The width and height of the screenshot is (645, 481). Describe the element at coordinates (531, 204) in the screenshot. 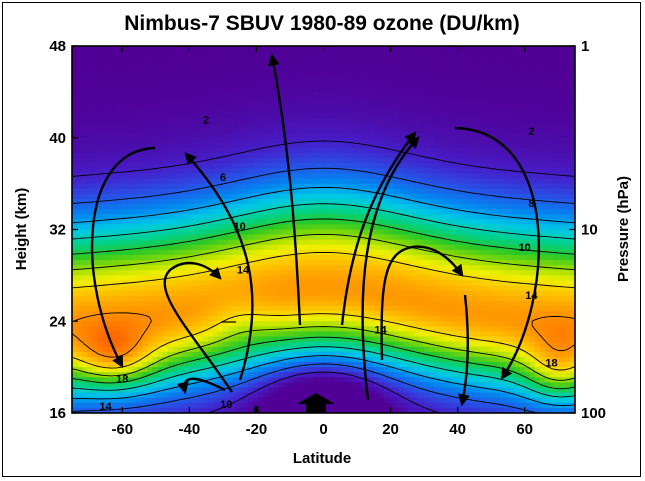

I see `contour-label: 8` at that location.